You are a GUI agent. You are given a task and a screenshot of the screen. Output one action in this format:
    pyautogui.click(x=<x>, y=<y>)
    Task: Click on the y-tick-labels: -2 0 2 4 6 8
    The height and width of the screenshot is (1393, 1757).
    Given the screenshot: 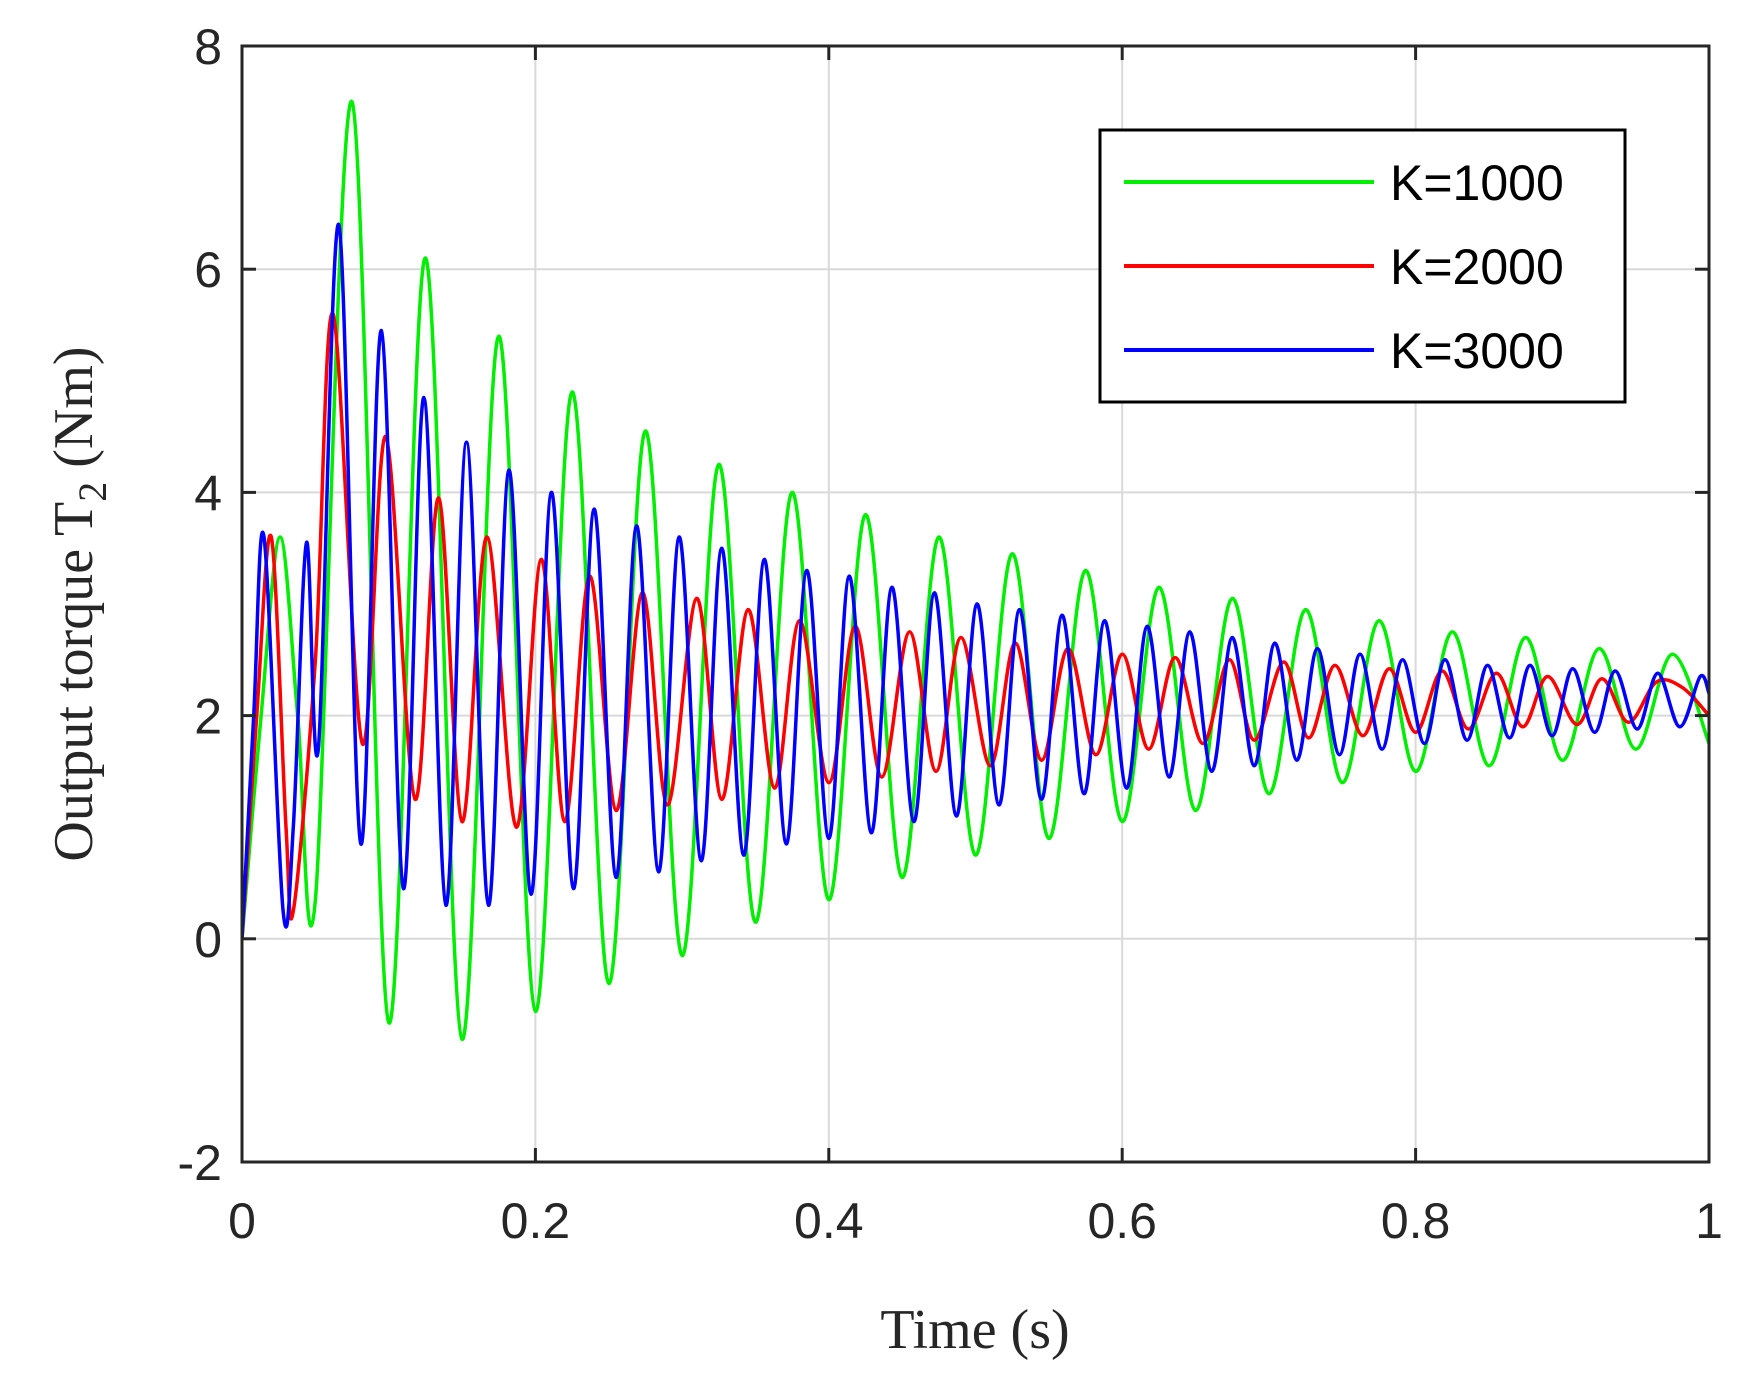 What is the action you would take?
    pyautogui.click(x=200, y=605)
    